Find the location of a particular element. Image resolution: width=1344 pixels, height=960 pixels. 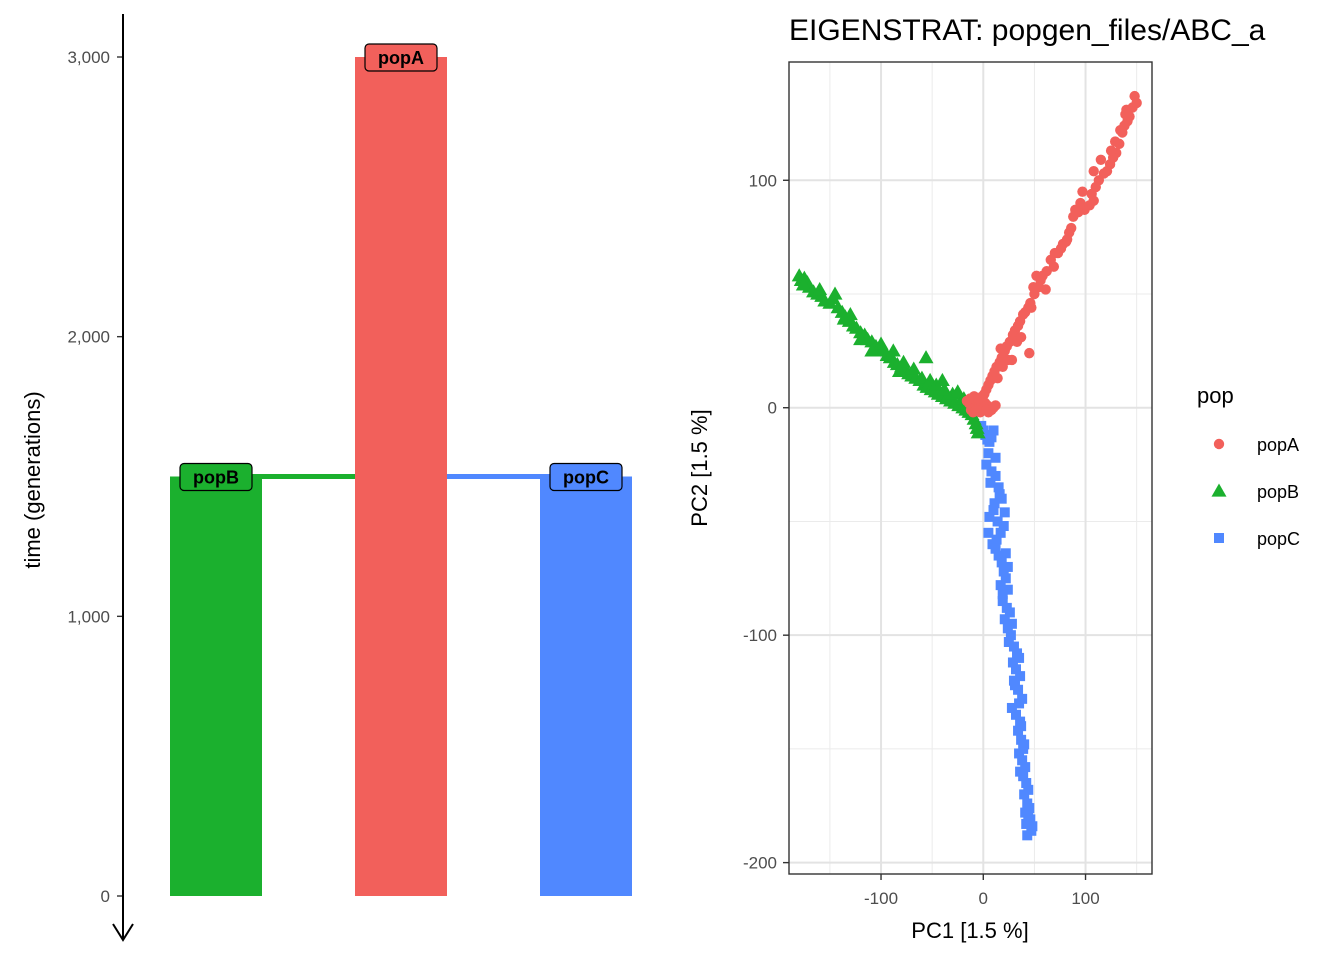

bar-popA is located at coordinates (401, 476).